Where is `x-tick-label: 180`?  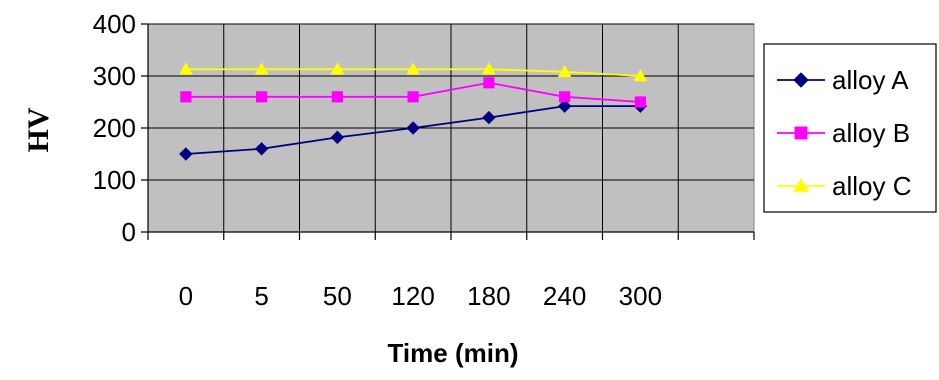 x-tick-label: 180 is located at coordinates (488, 296).